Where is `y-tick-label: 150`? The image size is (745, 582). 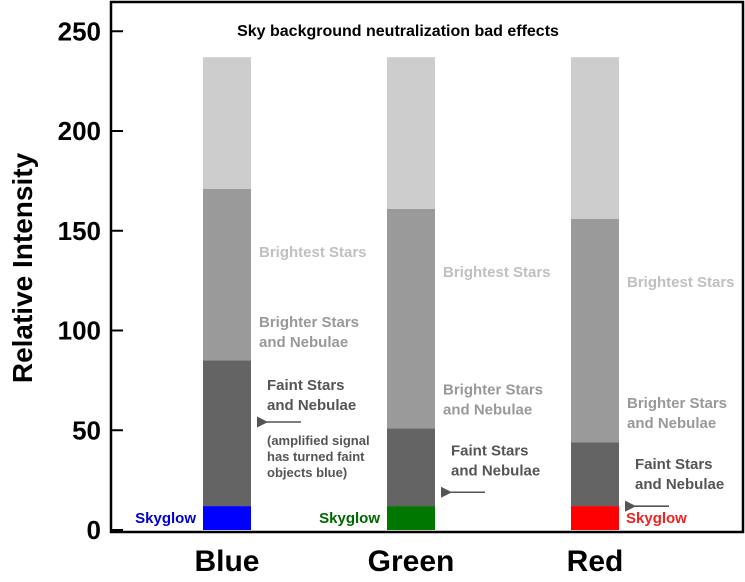 y-tick-label: 150 is located at coordinates (79, 231).